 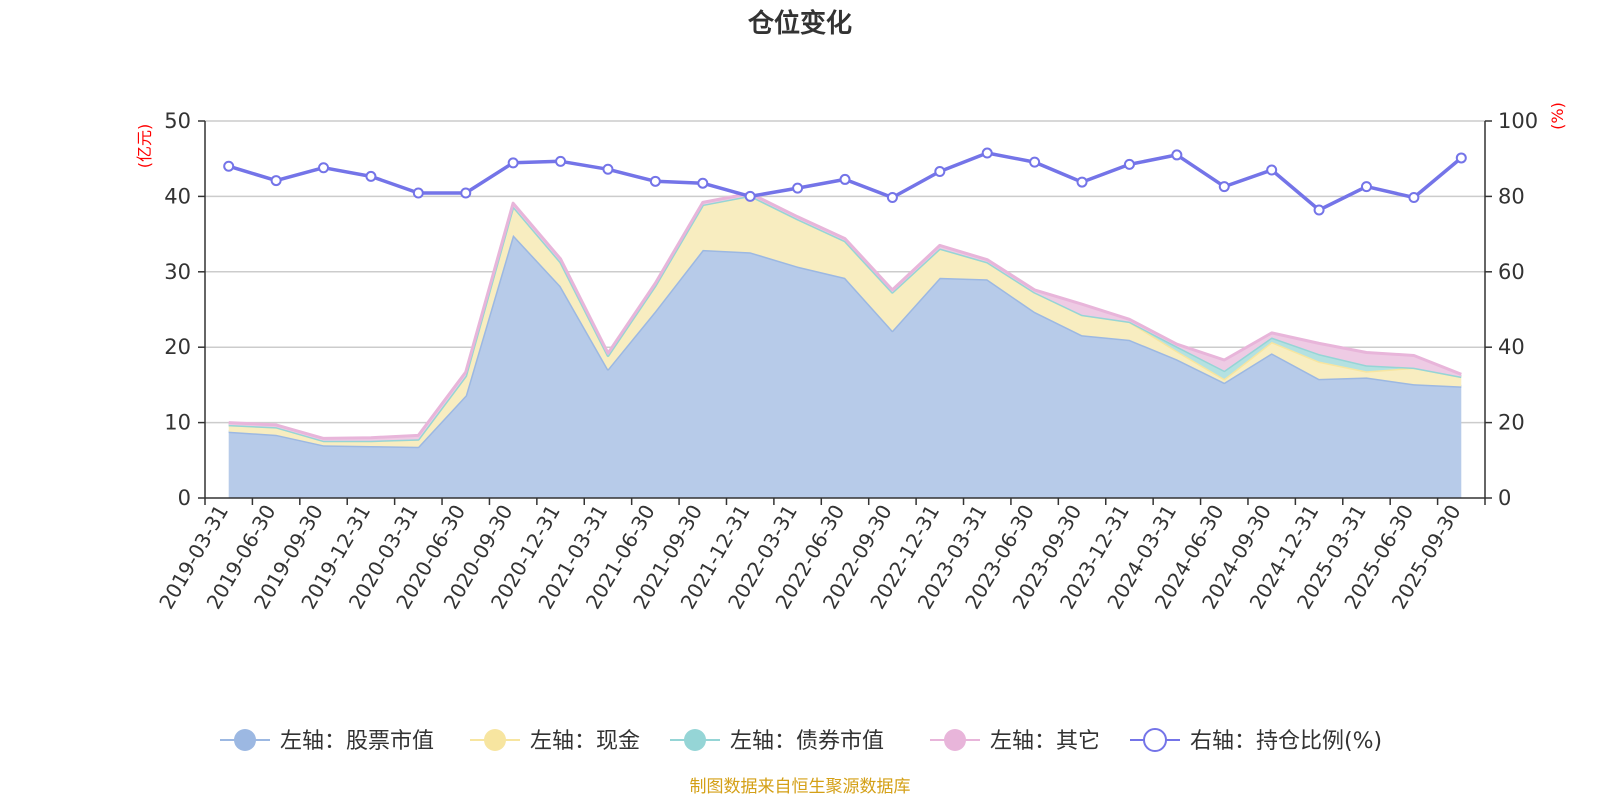 I want to click on left-axis-label: 0, so click(x=184, y=498).